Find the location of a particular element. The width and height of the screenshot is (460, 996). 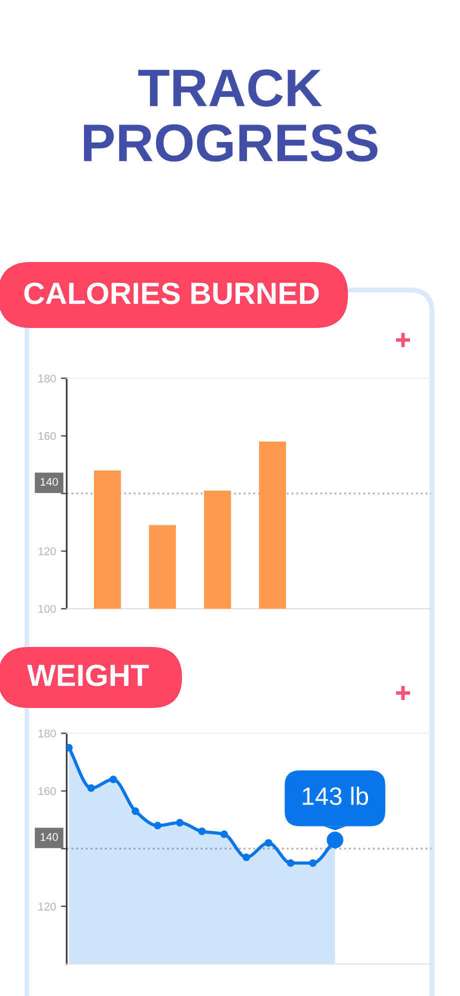

text: TRACK PROGRESS is located at coordinates (231, 115).